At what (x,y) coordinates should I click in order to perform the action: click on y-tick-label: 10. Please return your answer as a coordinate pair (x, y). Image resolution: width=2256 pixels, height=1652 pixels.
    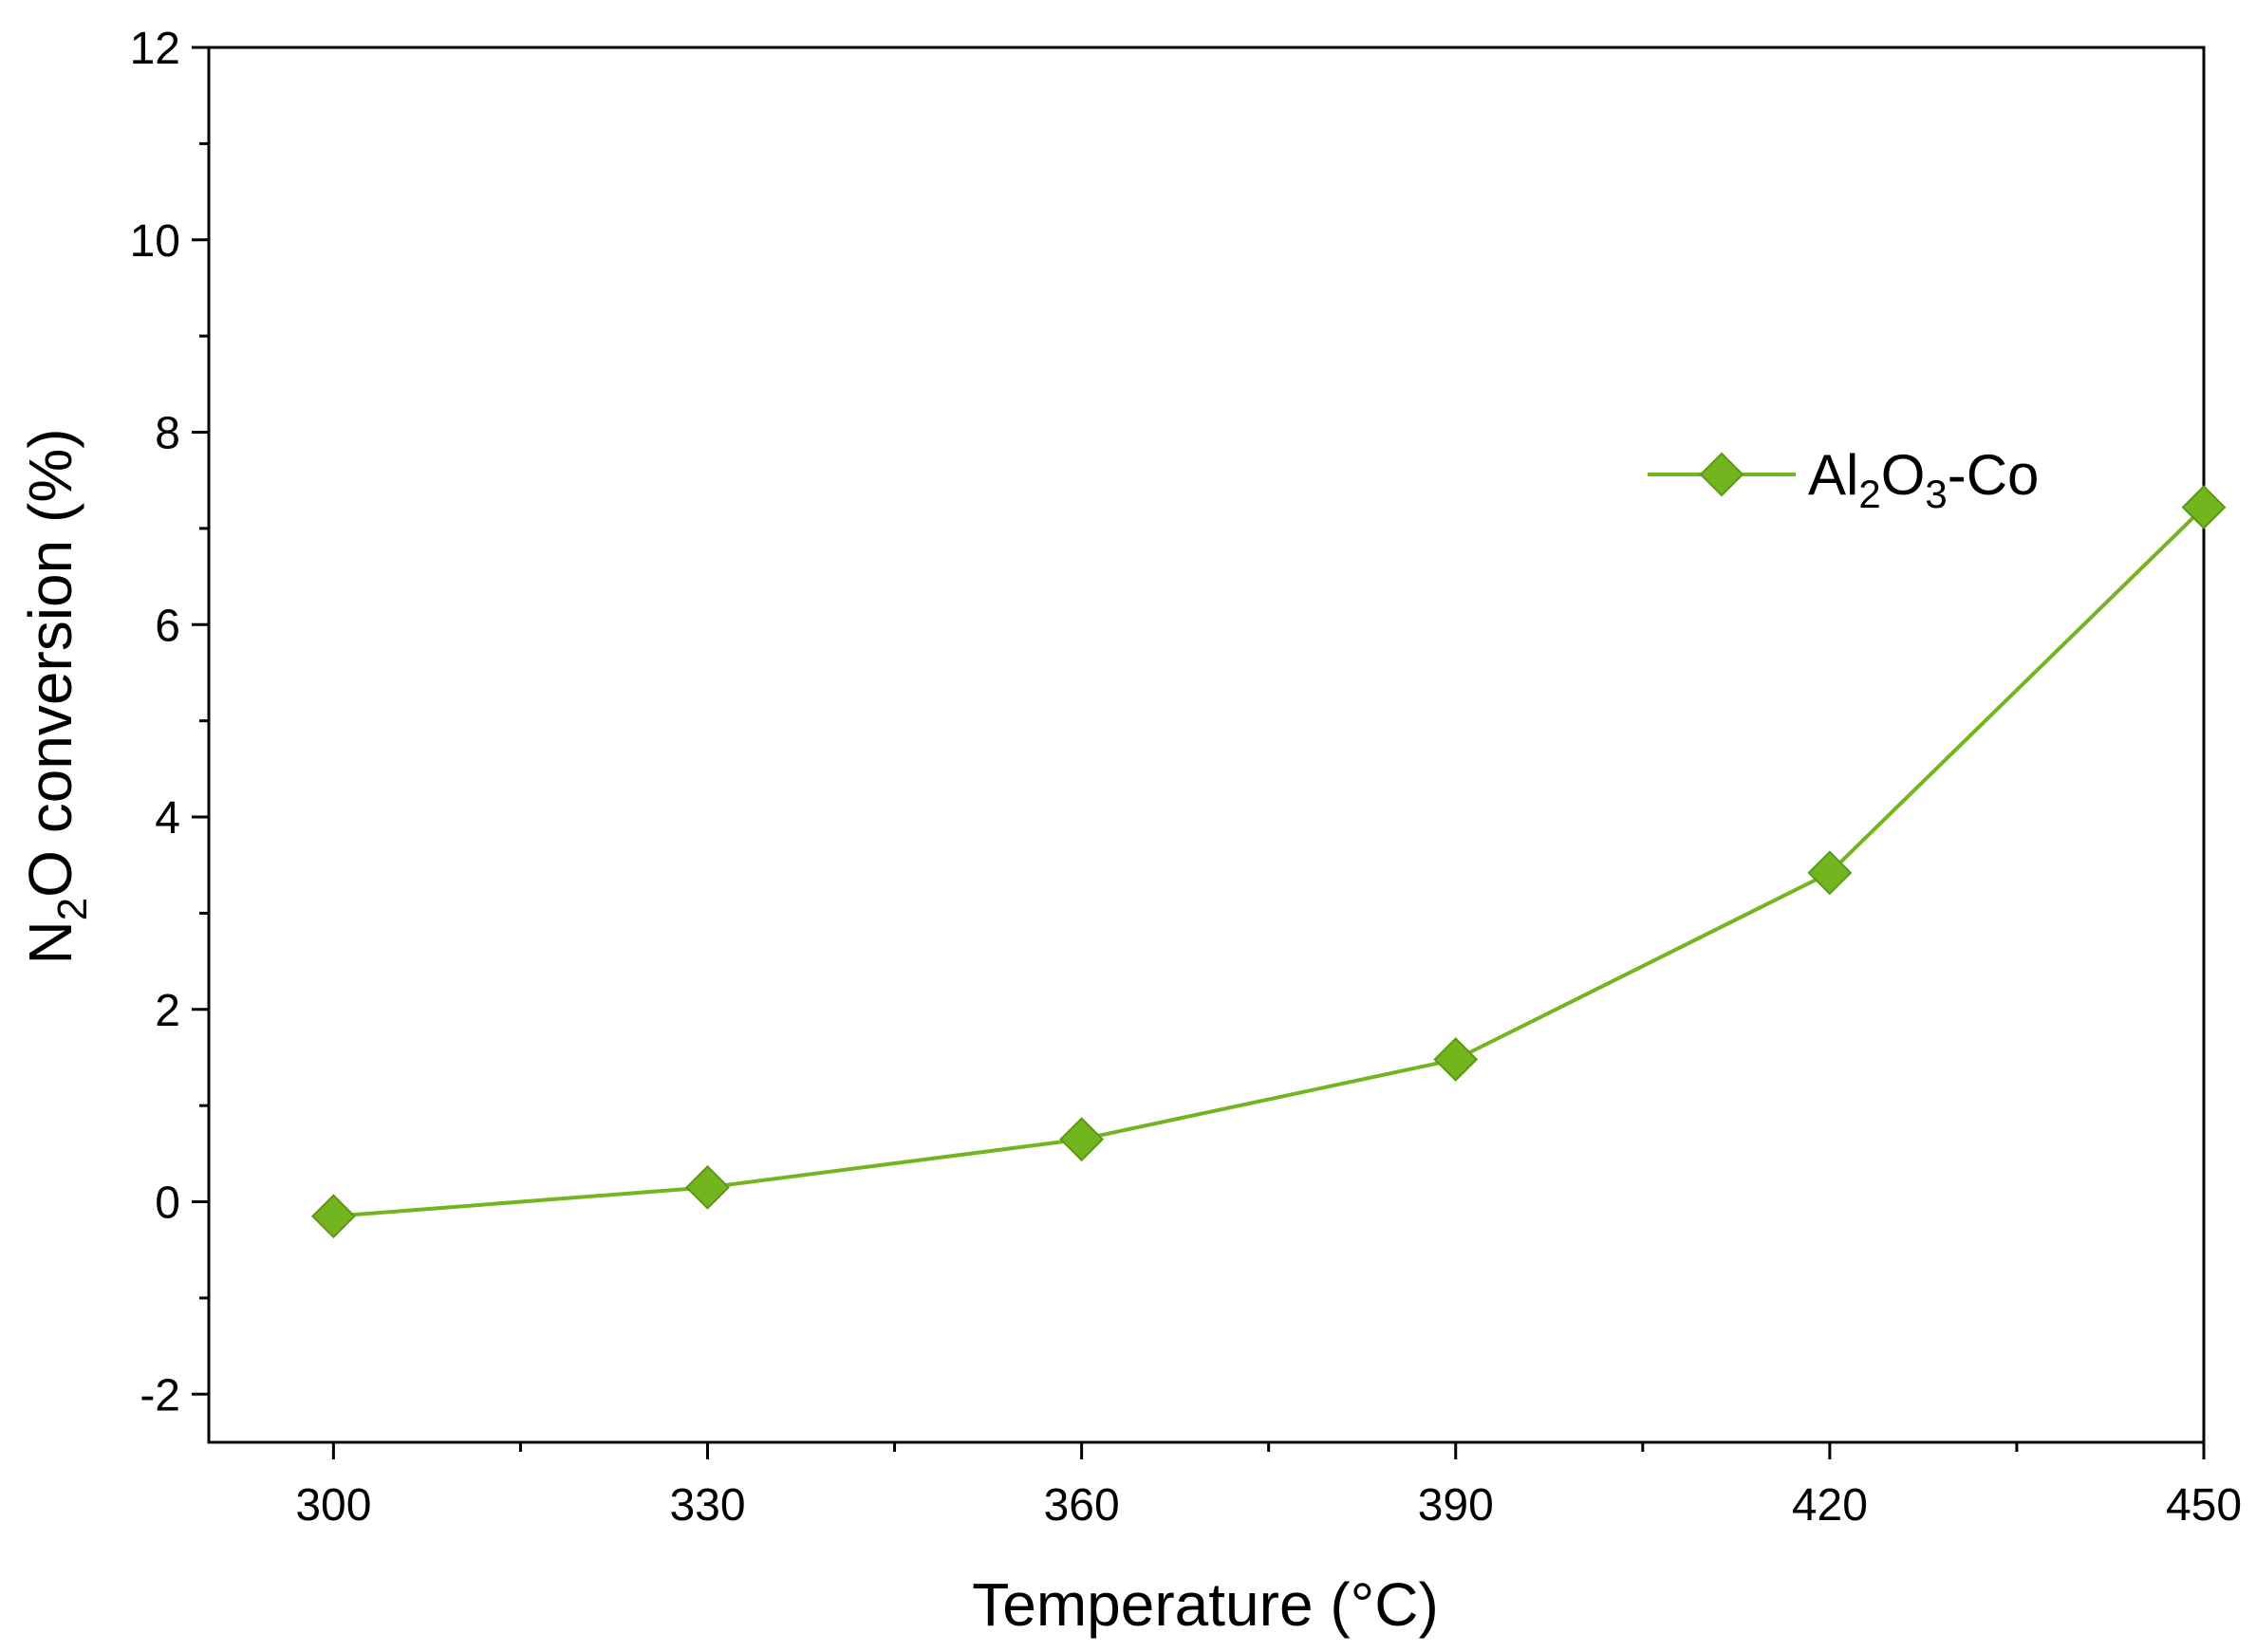
    Looking at the image, I should click on (155, 241).